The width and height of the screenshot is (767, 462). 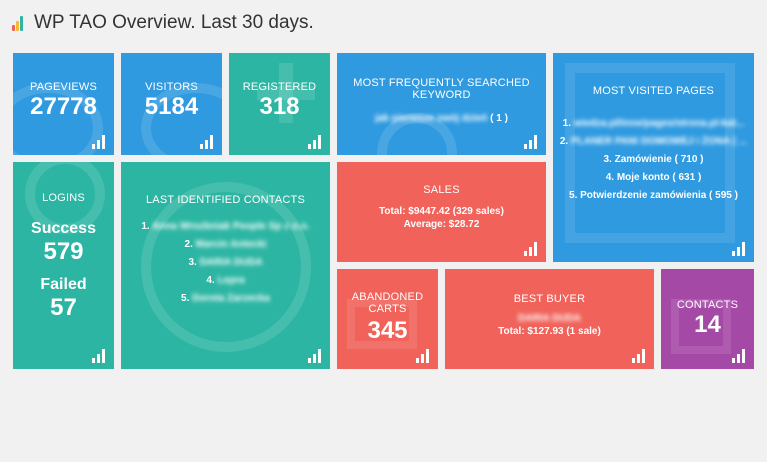 What do you see at coordinates (441, 95) in the screenshot?
I see `keyword-label-line2: KEYWORD` at bounding box center [441, 95].